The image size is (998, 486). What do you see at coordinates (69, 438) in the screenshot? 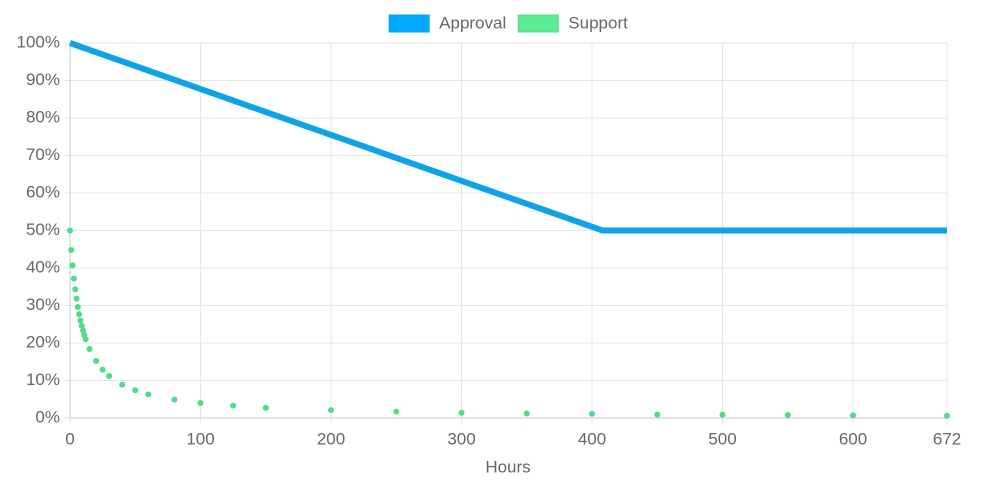
I see `x-tick-label: 0` at bounding box center [69, 438].